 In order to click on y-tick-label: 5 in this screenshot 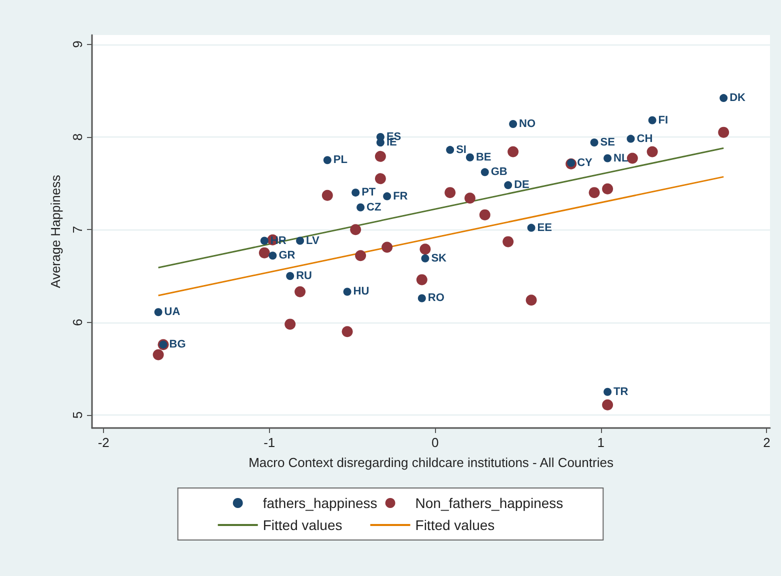, I will do `click(77, 415)`.